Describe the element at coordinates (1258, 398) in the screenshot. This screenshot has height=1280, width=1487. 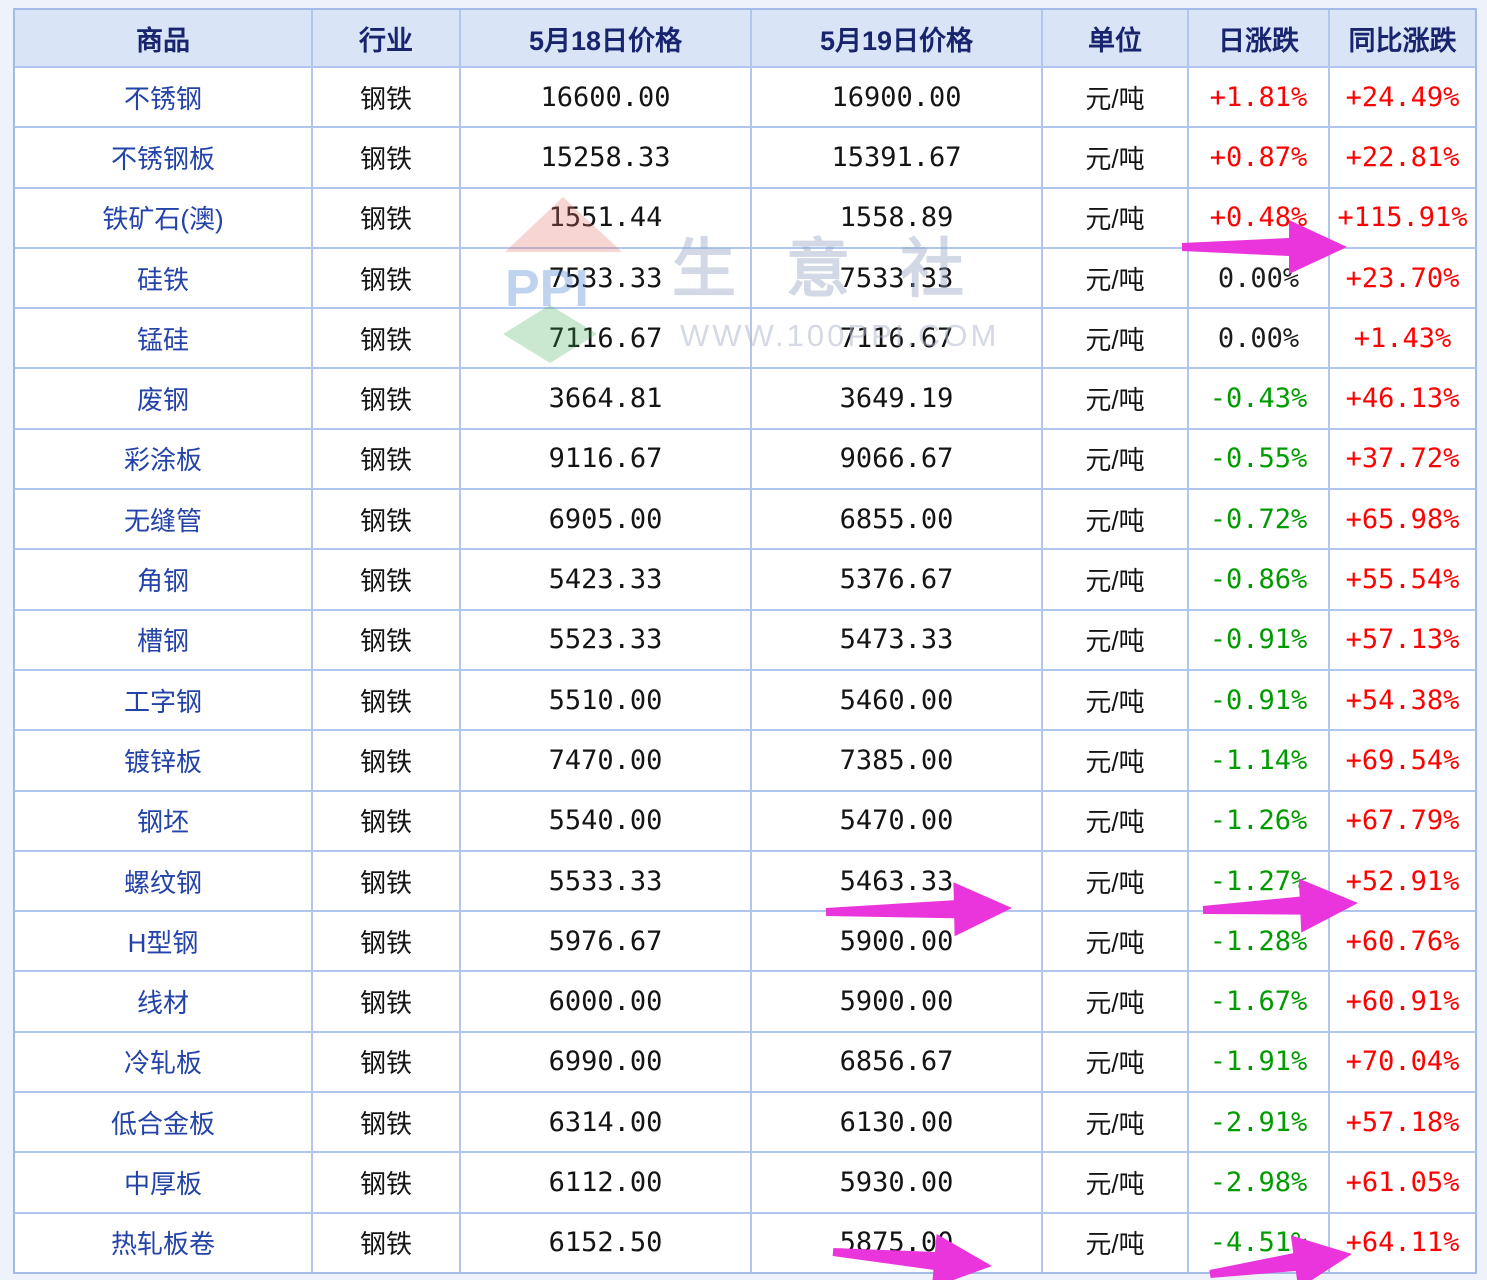
I see `daily-change-cell: -0.43%` at that location.